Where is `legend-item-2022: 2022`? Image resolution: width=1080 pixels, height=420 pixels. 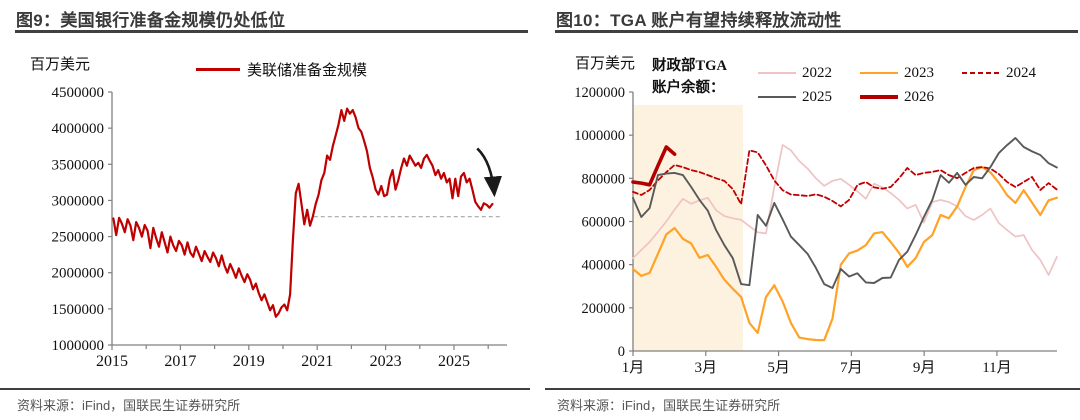 legend-item-2022: 2022 is located at coordinates (795, 72).